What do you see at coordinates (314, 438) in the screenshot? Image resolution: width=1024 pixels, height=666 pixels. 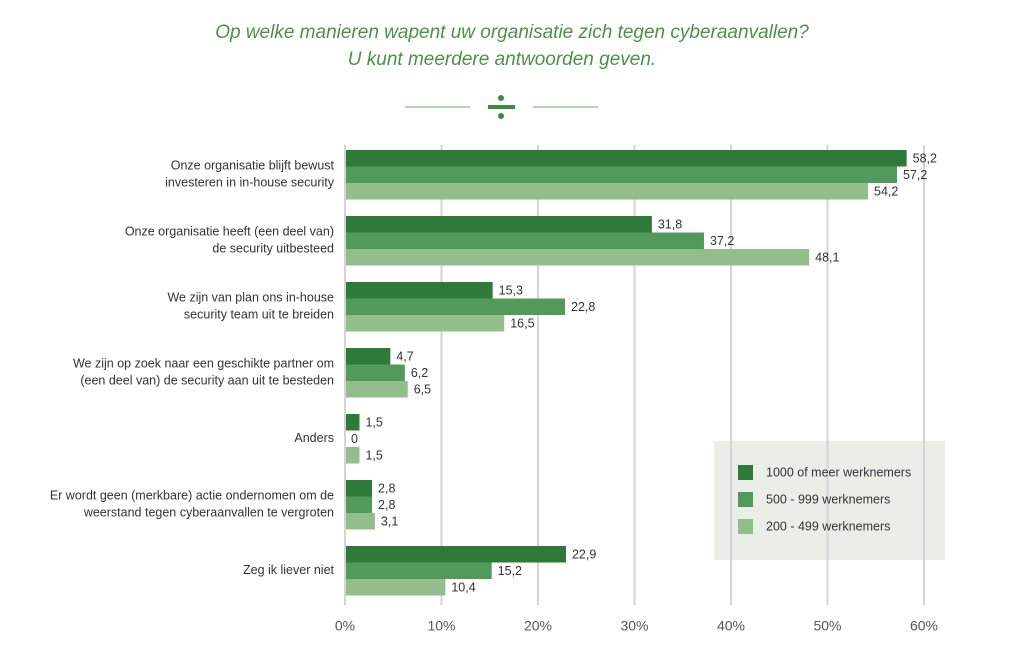 I see `category-label: Anders` at bounding box center [314, 438].